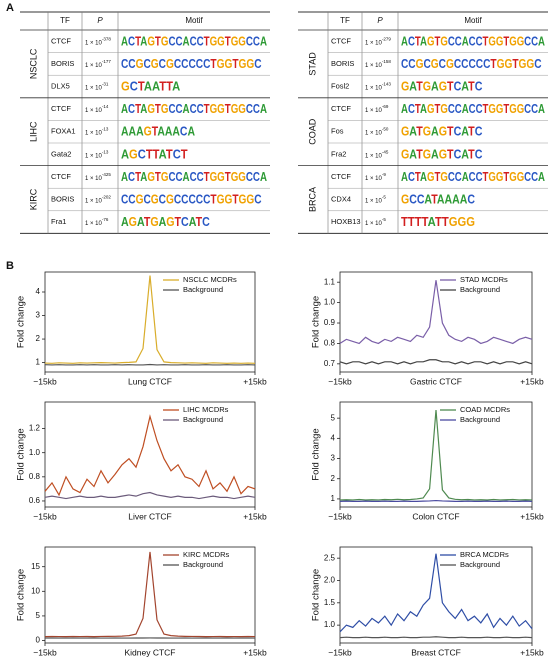 This screenshot has width=550, height=668. What do you see at coordinates (385, 151) in the screenshot?
I see `p-exponent: -45` at bounding box center [385, 151].